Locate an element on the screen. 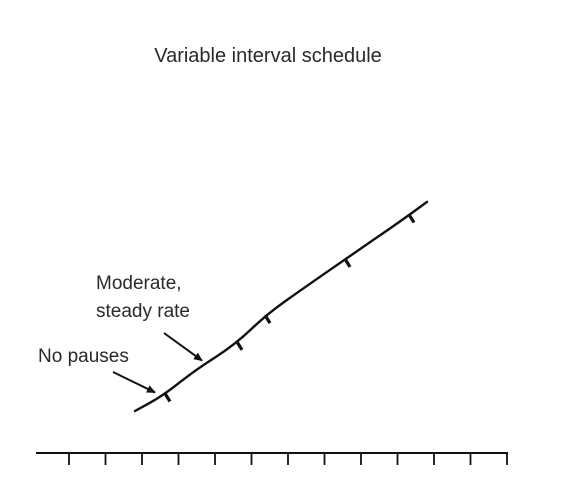 Image resolution: width=578 pixels, height=496 pixels. annotation-moderate-steady-rate: Moderate, steady rate is located at coordinates (149, 317).